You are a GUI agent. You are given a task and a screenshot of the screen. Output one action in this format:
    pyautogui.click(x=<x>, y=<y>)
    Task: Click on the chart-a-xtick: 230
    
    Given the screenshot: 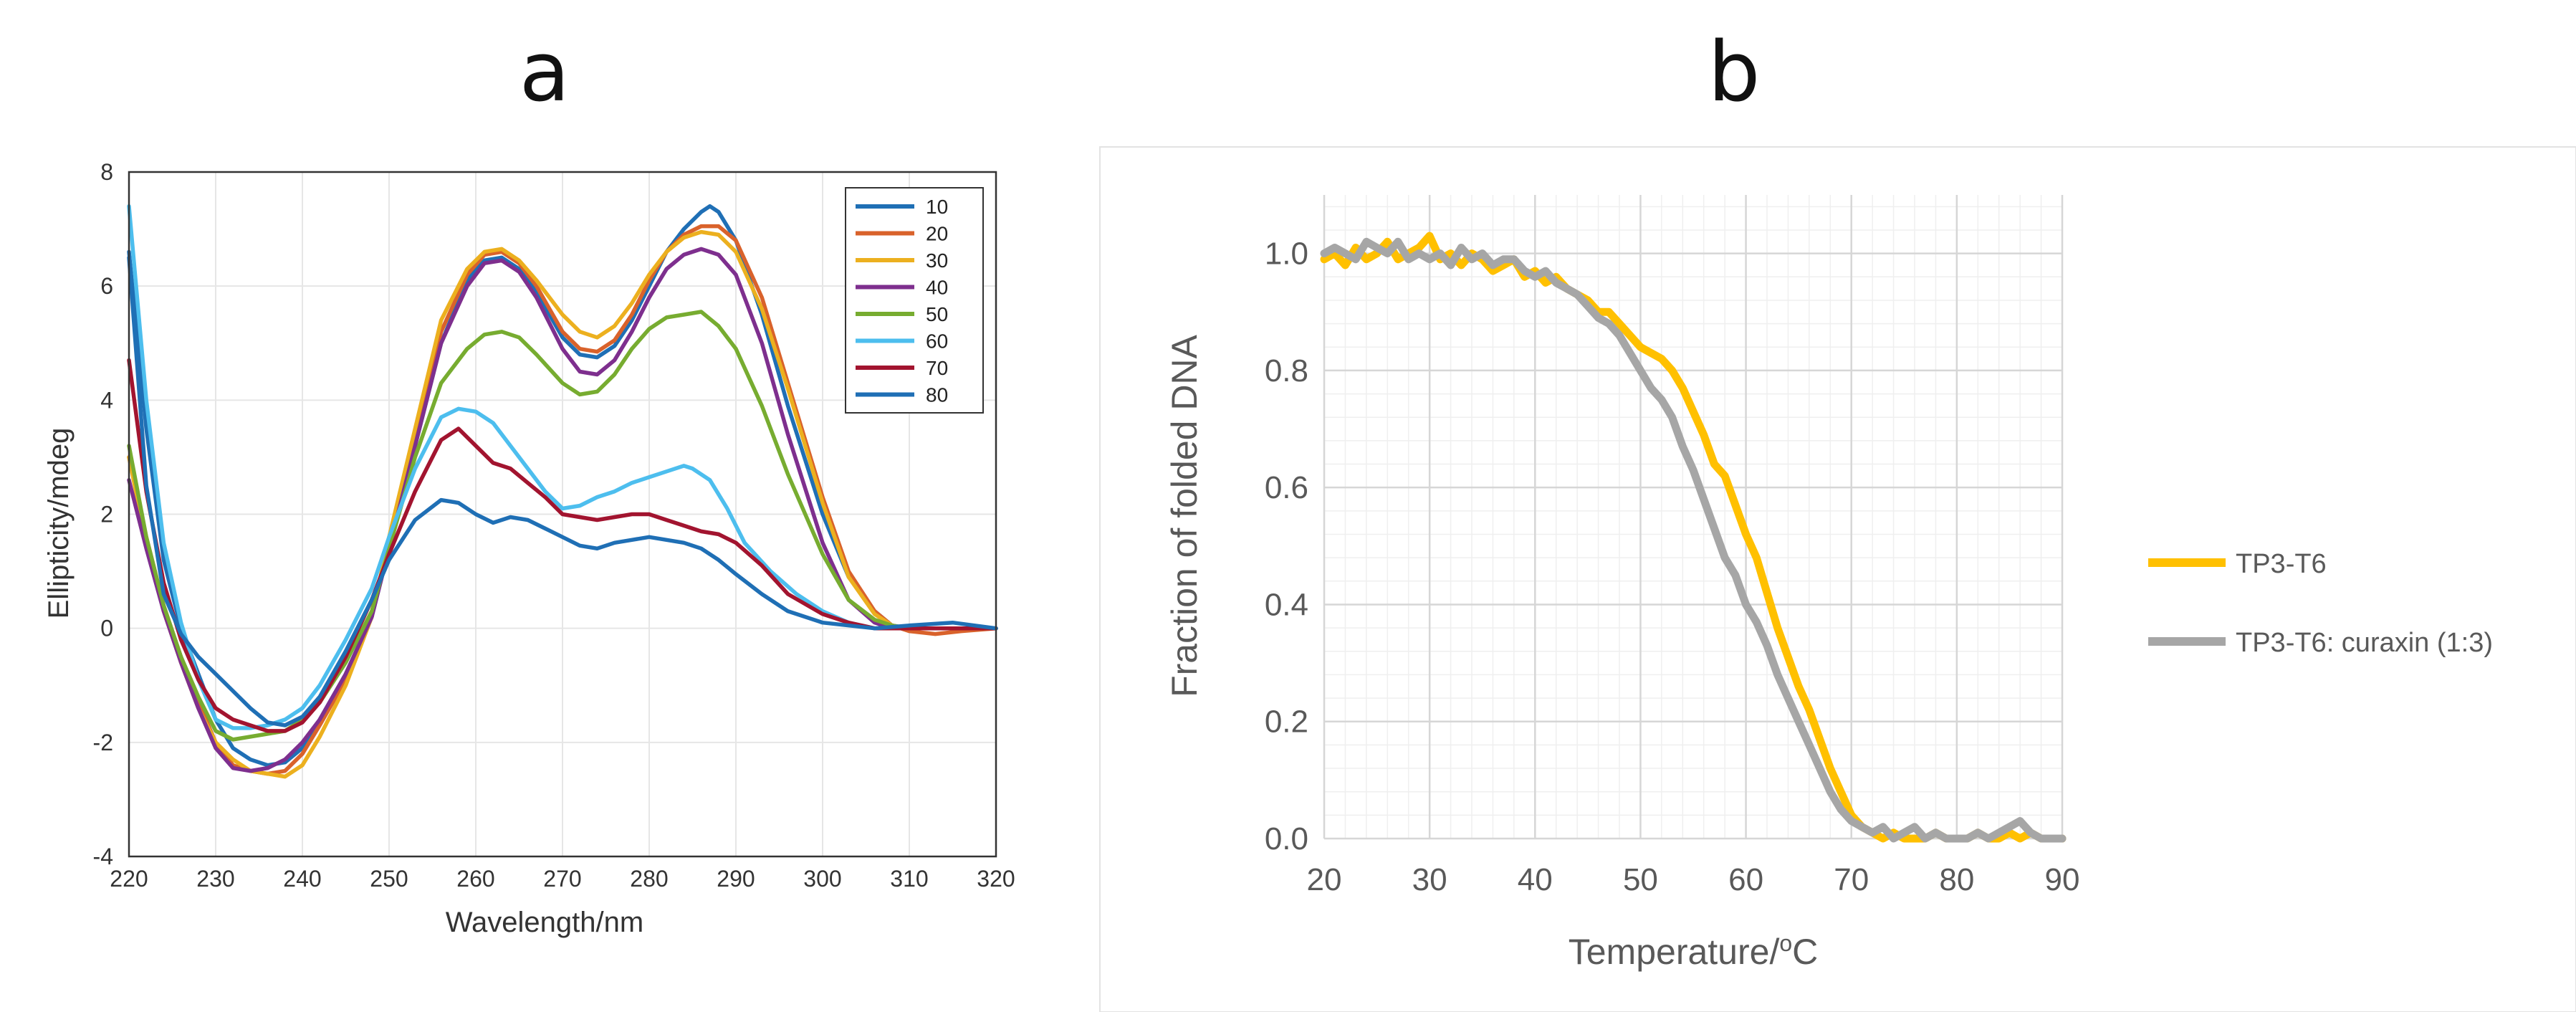 What is the action you would take?
    pyautogui.click(x=215, y=879)
    